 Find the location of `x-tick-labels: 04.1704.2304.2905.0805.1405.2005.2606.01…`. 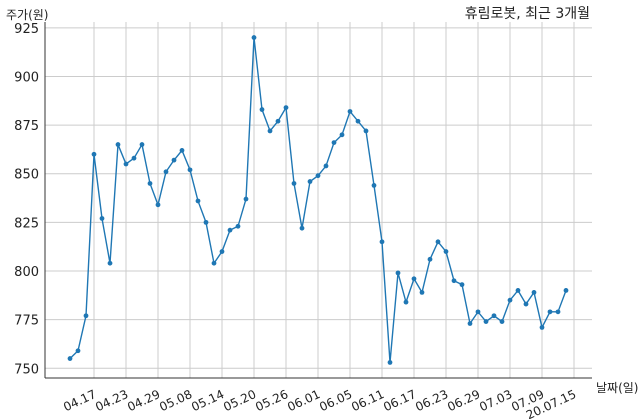

x-tick-labels: 04.1704.2304.2905.0805.1405.2005.2606.01… is located at coordinates (319, 403).